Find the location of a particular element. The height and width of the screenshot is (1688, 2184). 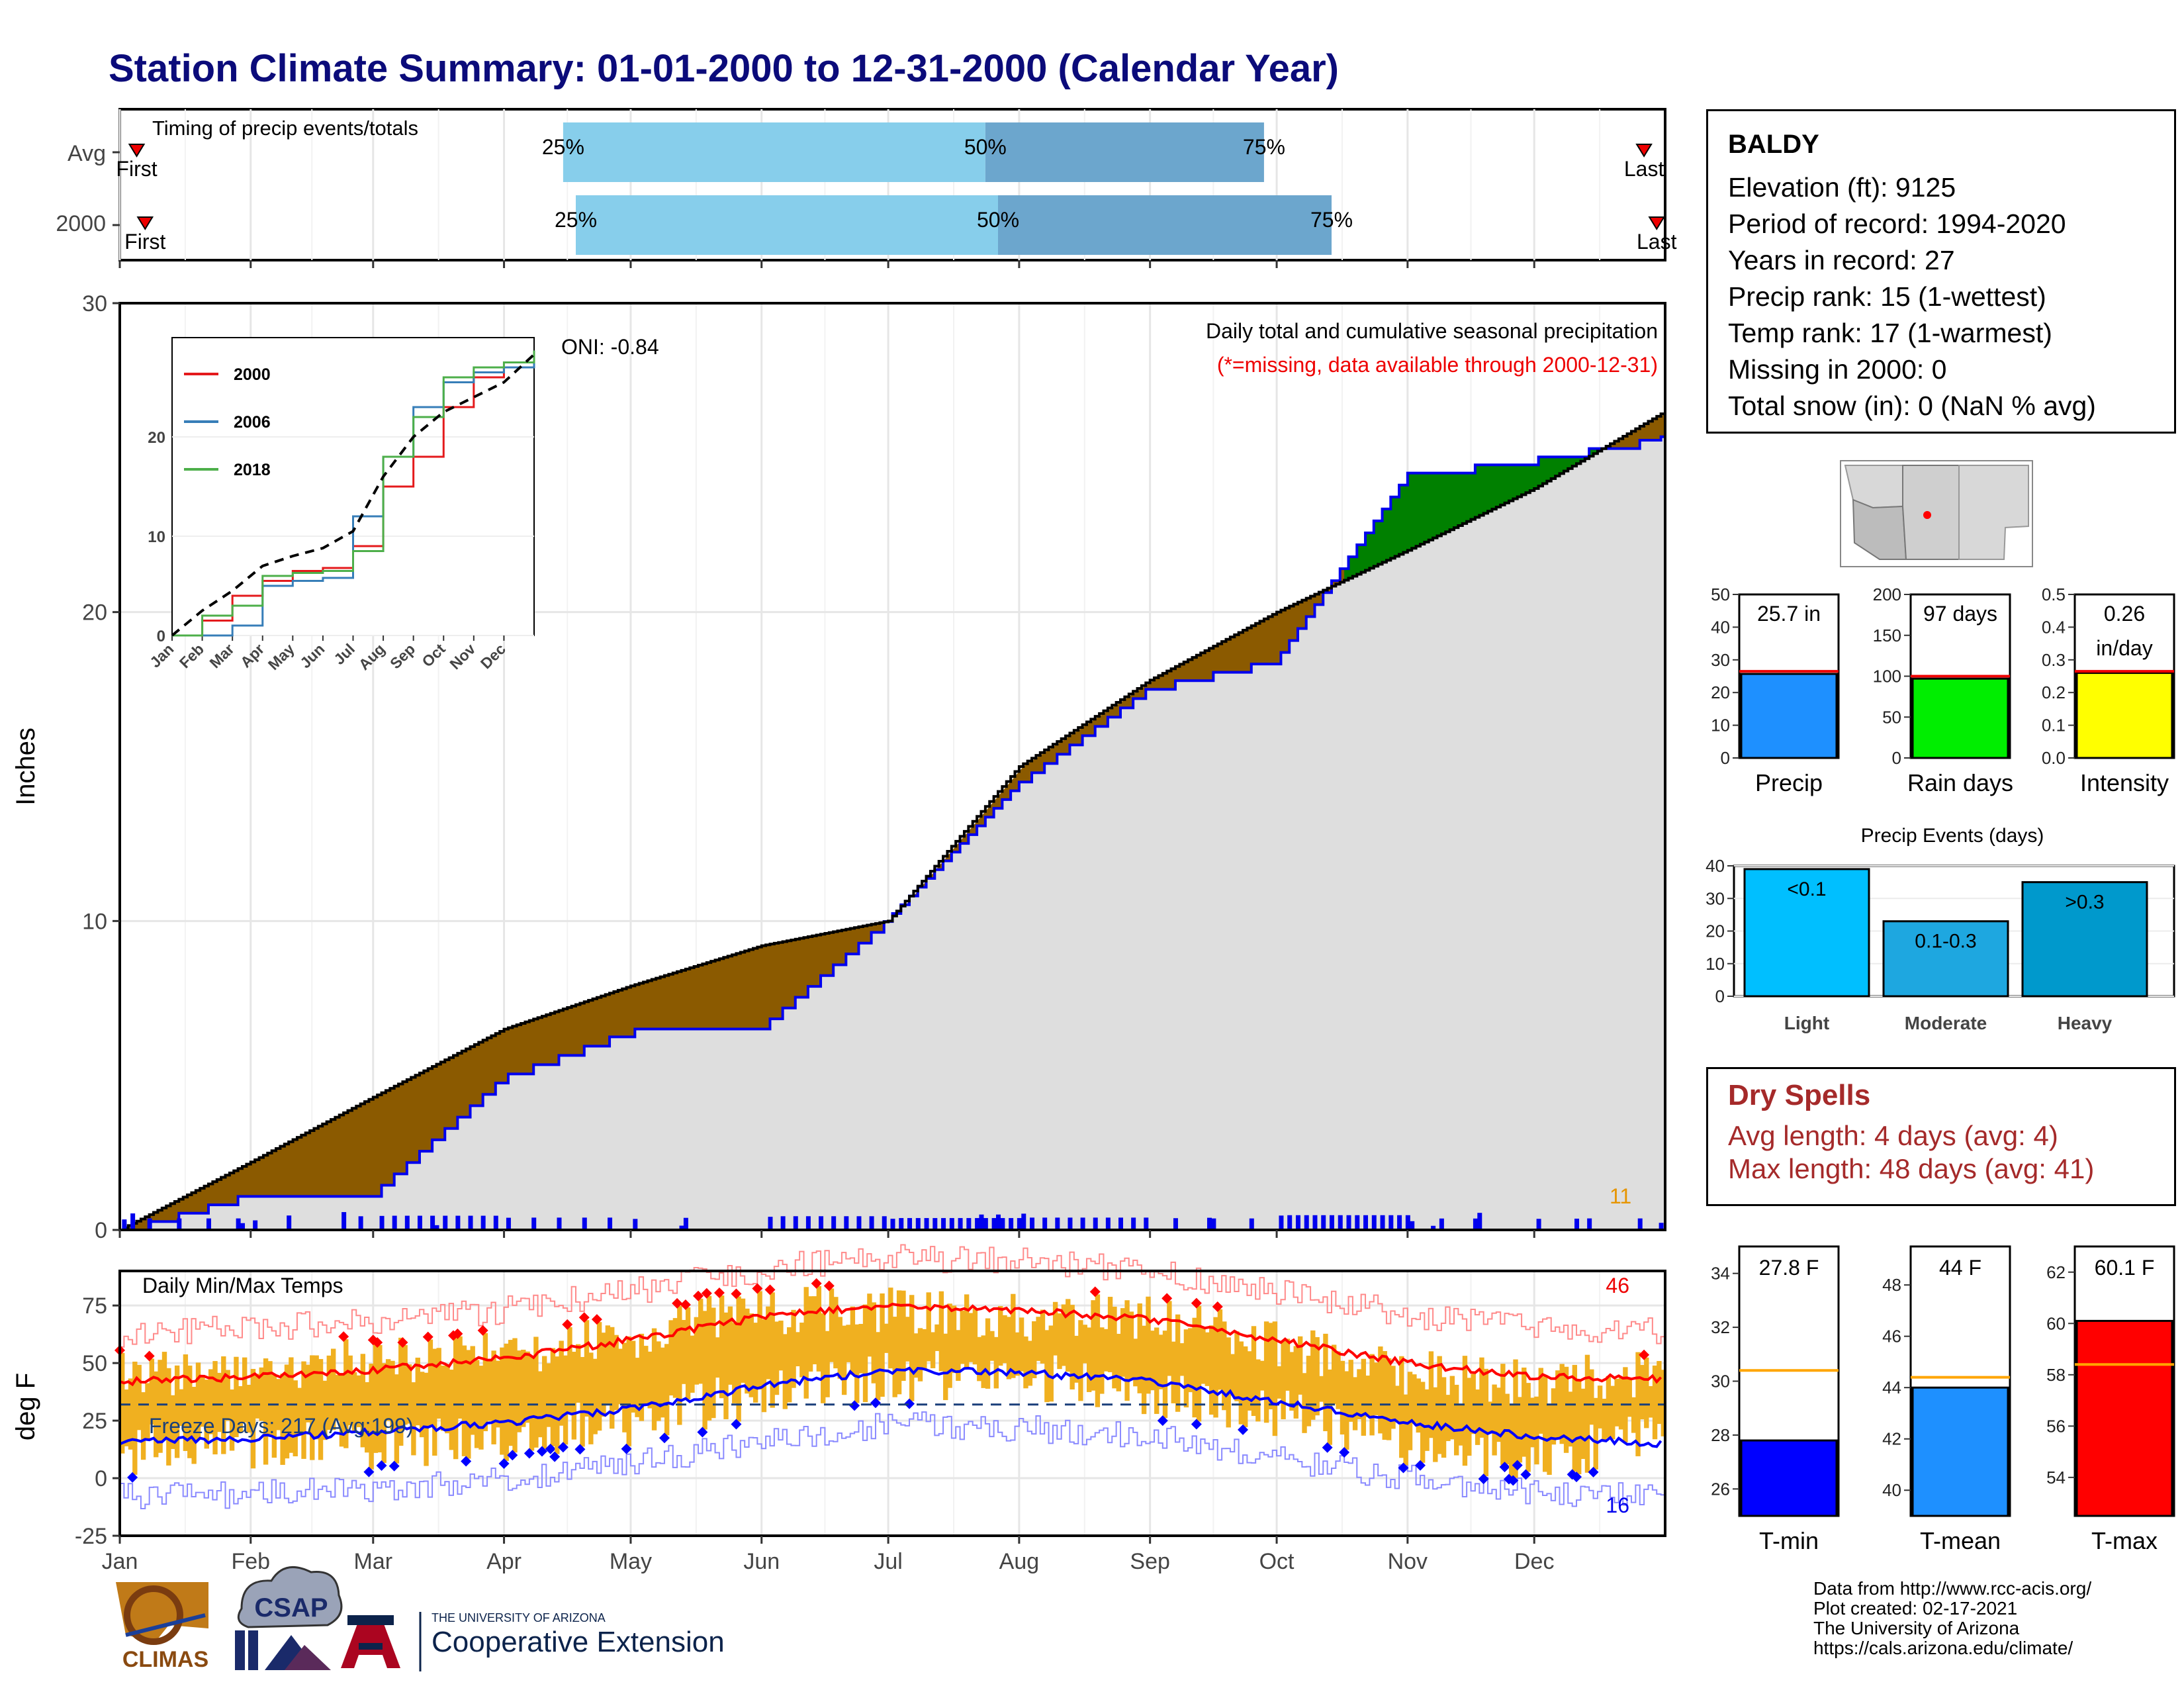

temp-panel-title: Daily Min/Max Temps is located at coordinates (242, 1285).